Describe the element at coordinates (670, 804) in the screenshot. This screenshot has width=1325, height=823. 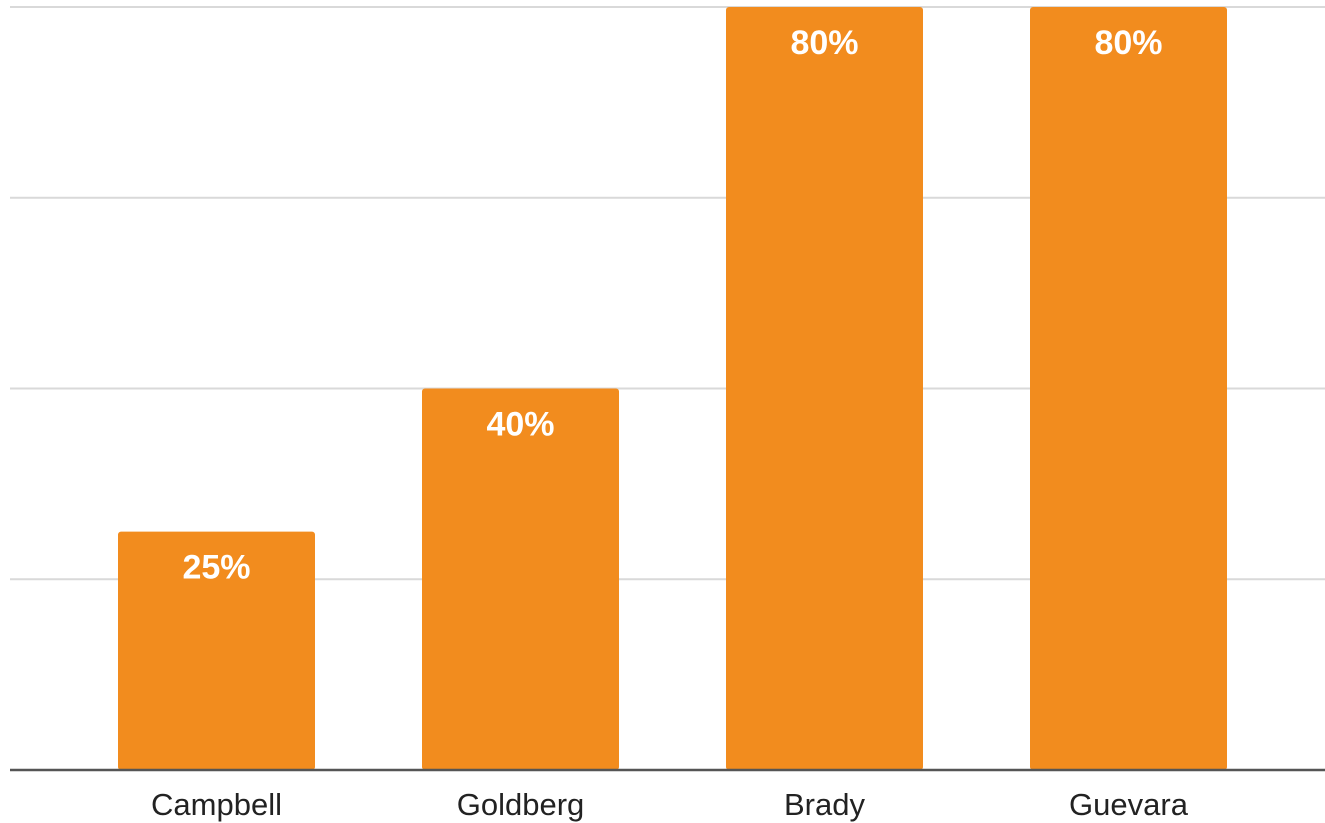
I see `category-labels: Campbell Goldberg Brady Guevara` at that location.